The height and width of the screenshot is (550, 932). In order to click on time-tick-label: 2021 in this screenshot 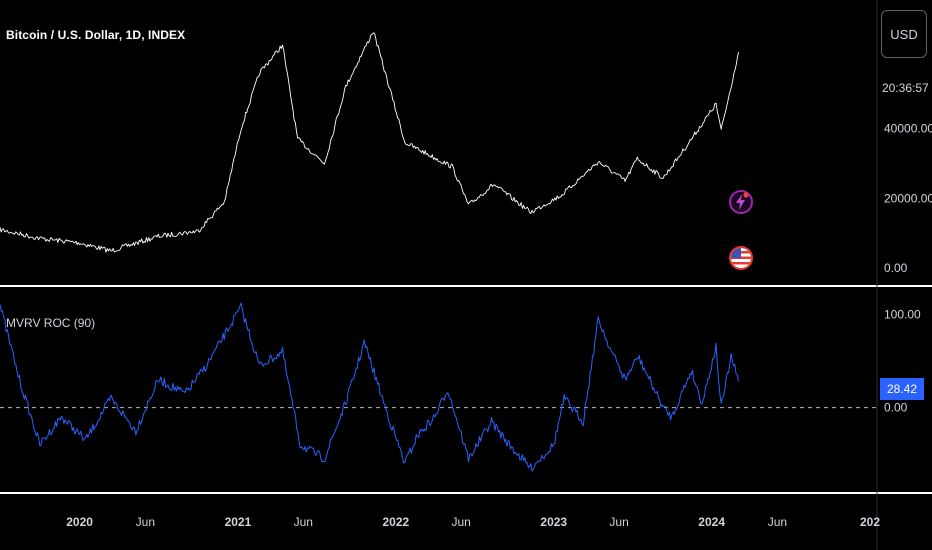, I will do `click(238, 522)`.